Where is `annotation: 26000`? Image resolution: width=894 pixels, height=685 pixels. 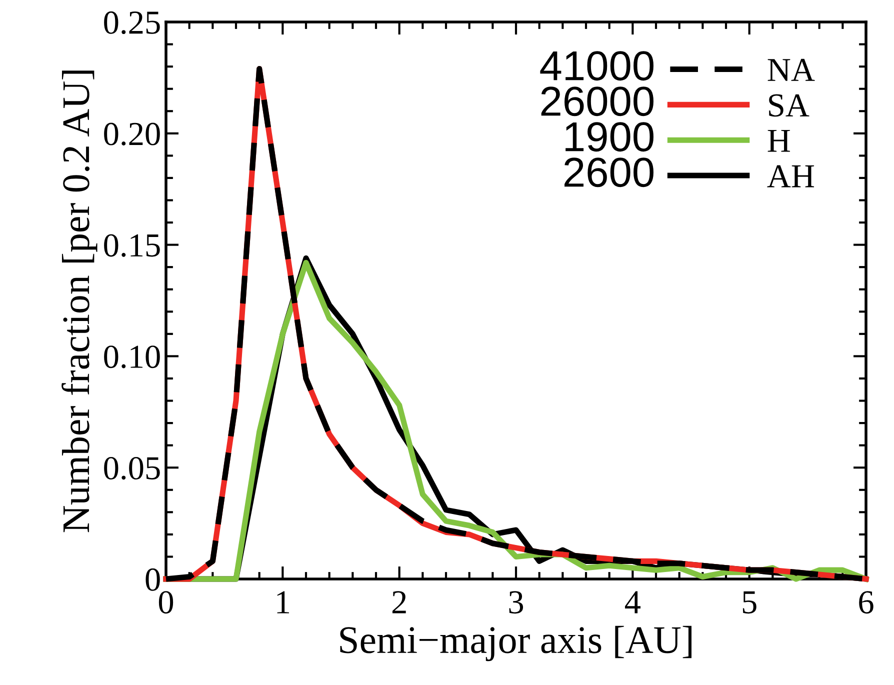 annotation: 26000 is located at coordinates (597, 101).